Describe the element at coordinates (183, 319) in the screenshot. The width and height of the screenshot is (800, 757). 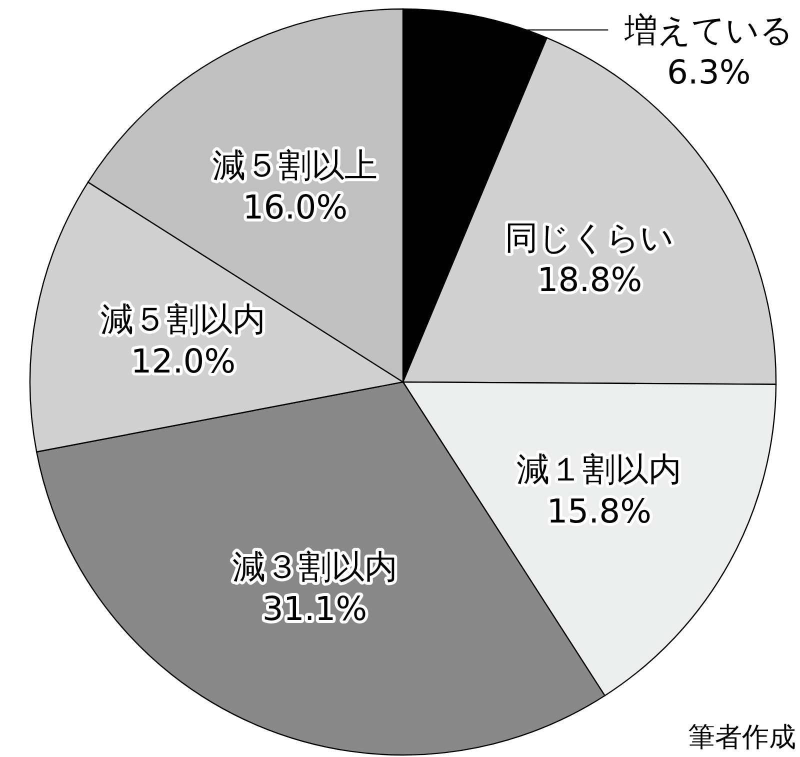
I see `slice-label: 減５割以内` at that location.